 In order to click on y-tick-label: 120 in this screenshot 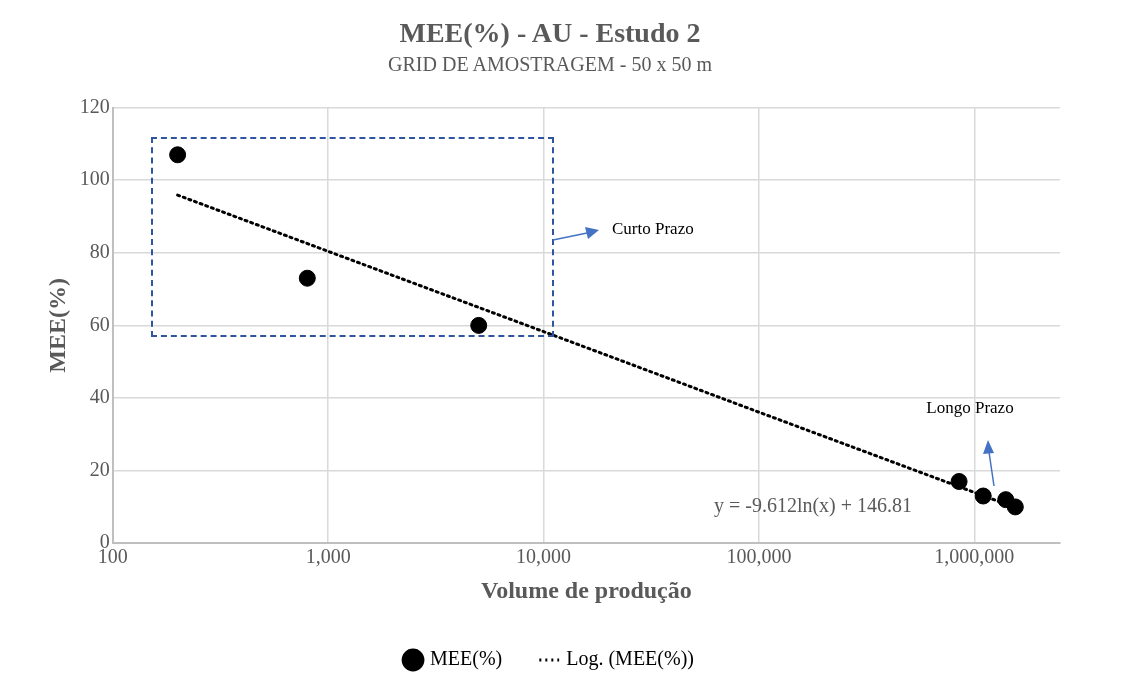, I will do `click(94, 105)`.